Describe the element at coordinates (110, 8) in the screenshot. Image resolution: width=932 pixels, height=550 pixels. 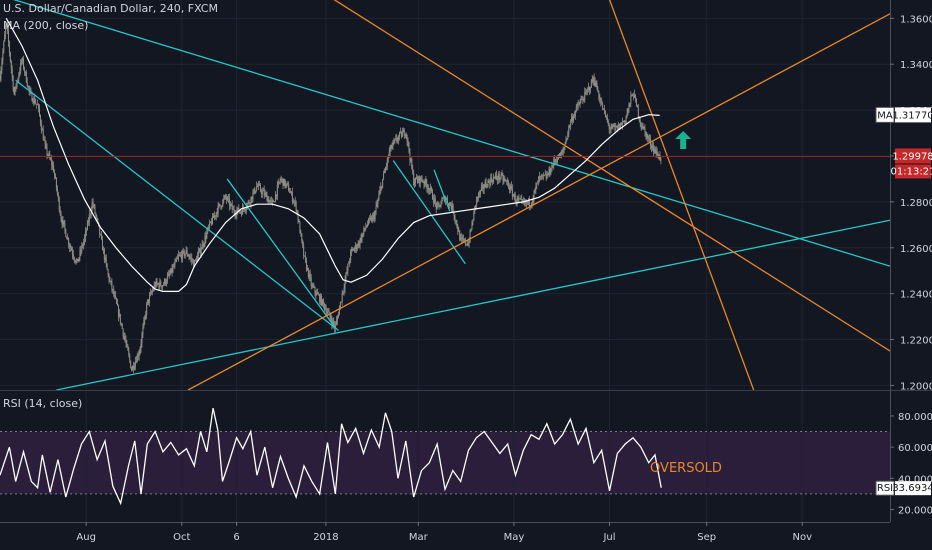
I see `symbol-legend: U.S. Dollar/Canadian Dollar, 240, FXCM` at that location.